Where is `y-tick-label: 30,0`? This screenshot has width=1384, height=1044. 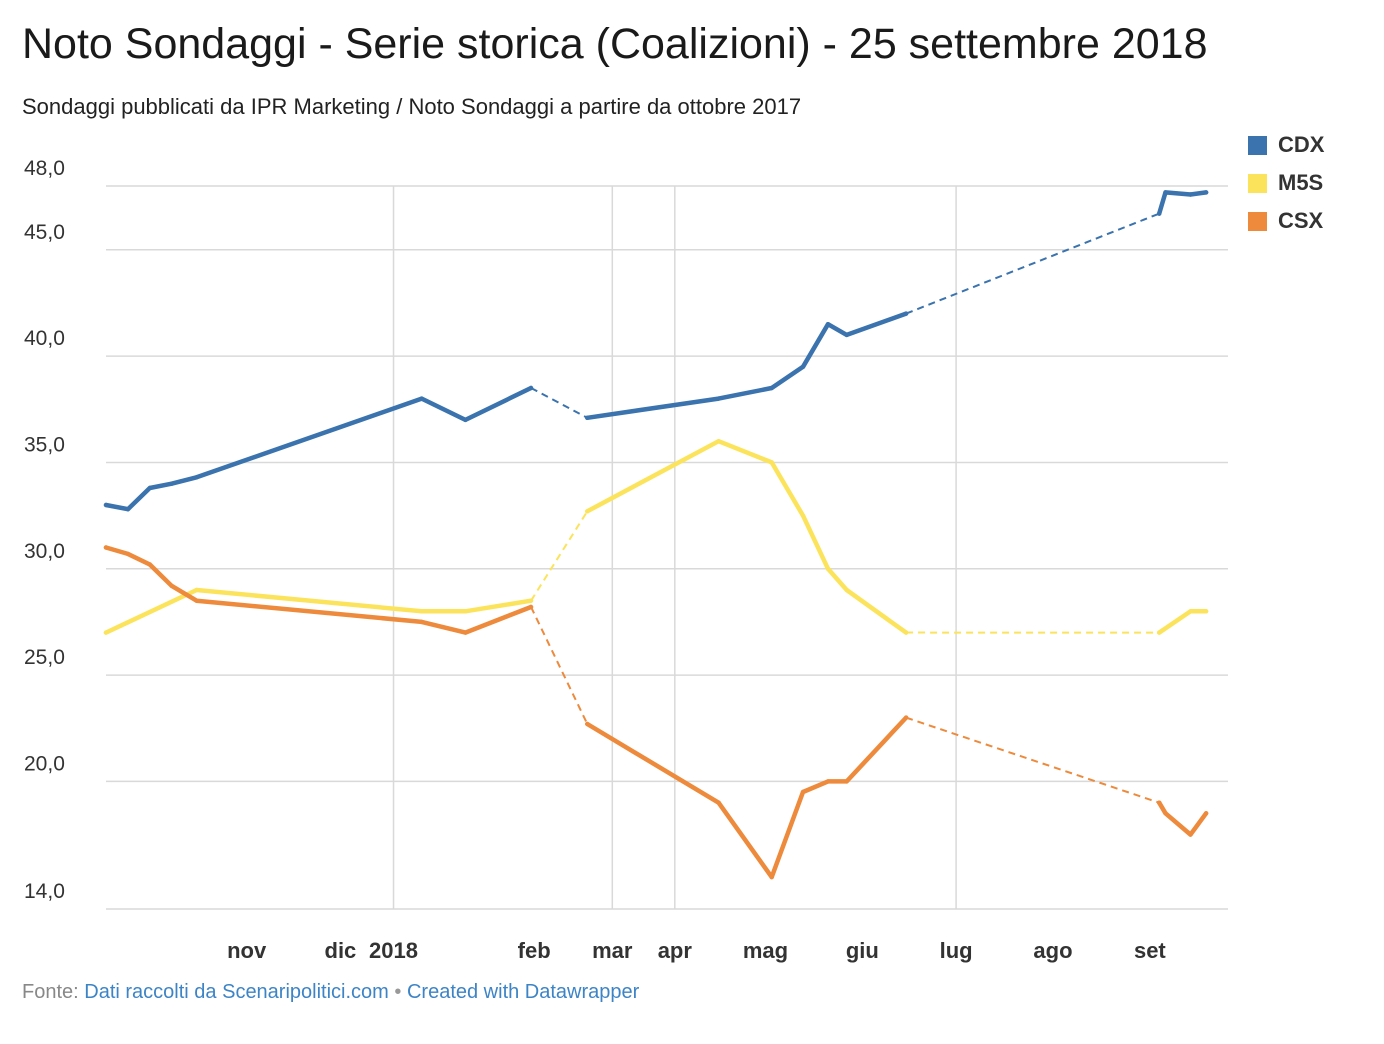
y-tick-label: 30,0 is located at coordinates (44, 551).